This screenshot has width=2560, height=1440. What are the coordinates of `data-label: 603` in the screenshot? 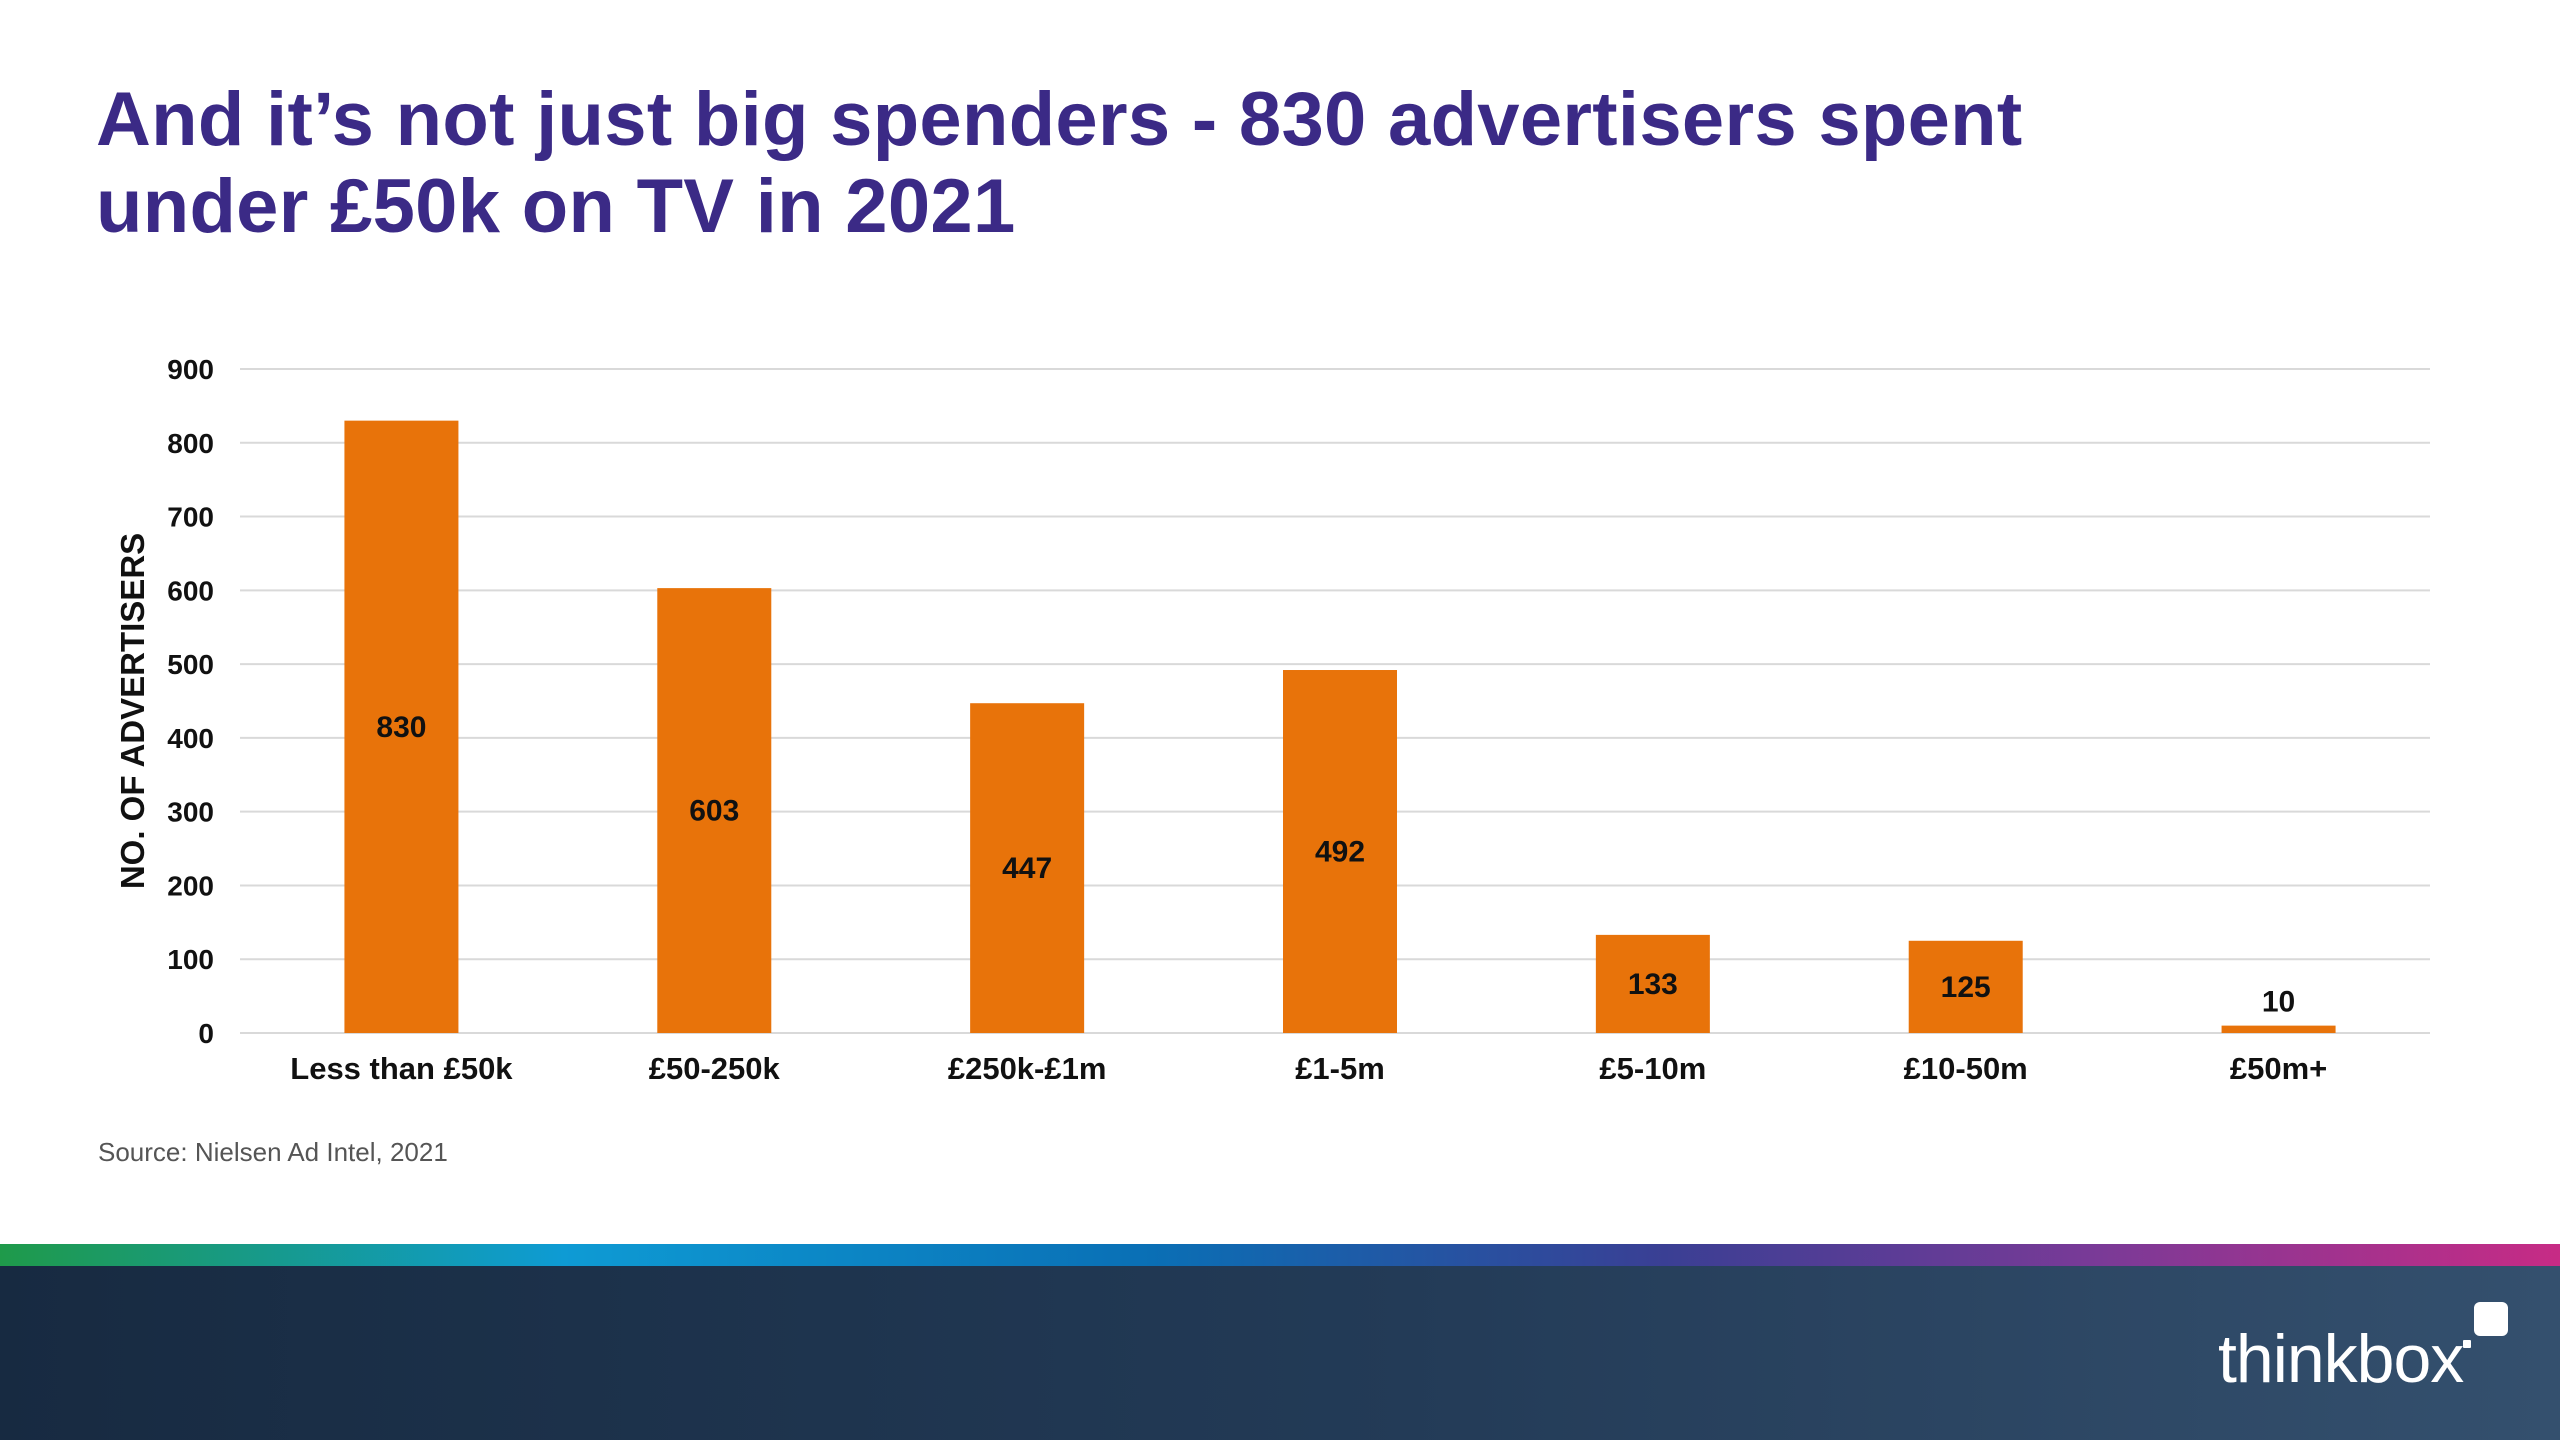 It's located at (714, 811).